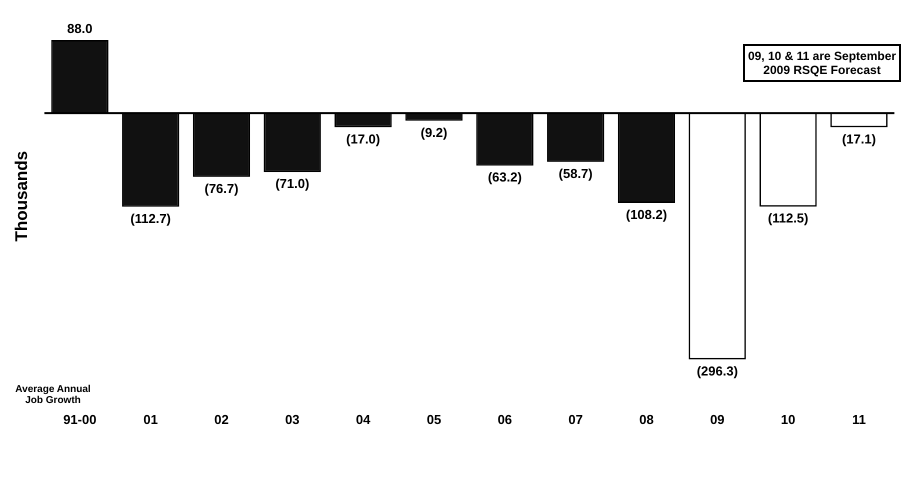  What do you see at coordinates (79, 28) in the screenshot?
I see `data-label: 88.0` at bounding box center [79, 28].